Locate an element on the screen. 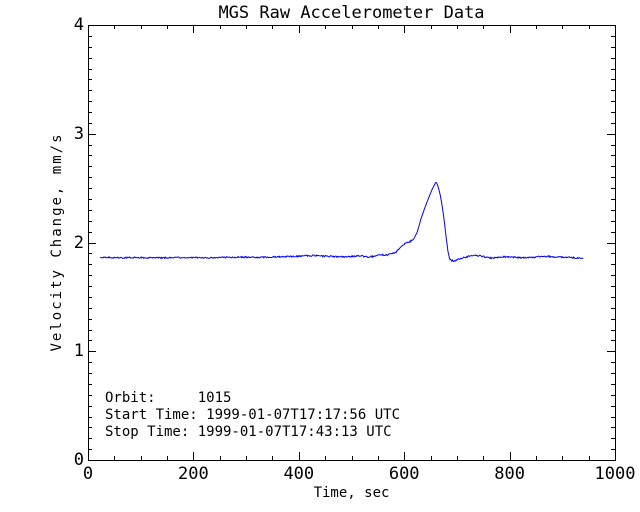 The image size is (640, 512). annotation-start-time: Start Time: 1999-01-07T17:17:56 UTC is located at coordinates (253, 415).